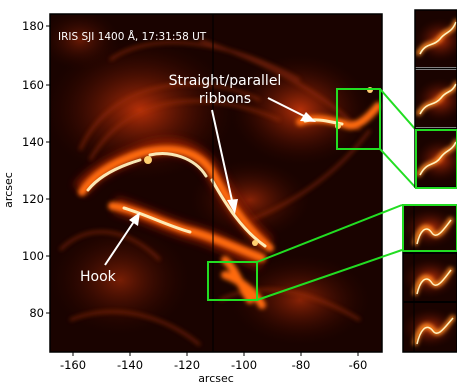 This screenshot has width=457, height=387. I want to click on y-tick-160: 160, so click(33, 85).